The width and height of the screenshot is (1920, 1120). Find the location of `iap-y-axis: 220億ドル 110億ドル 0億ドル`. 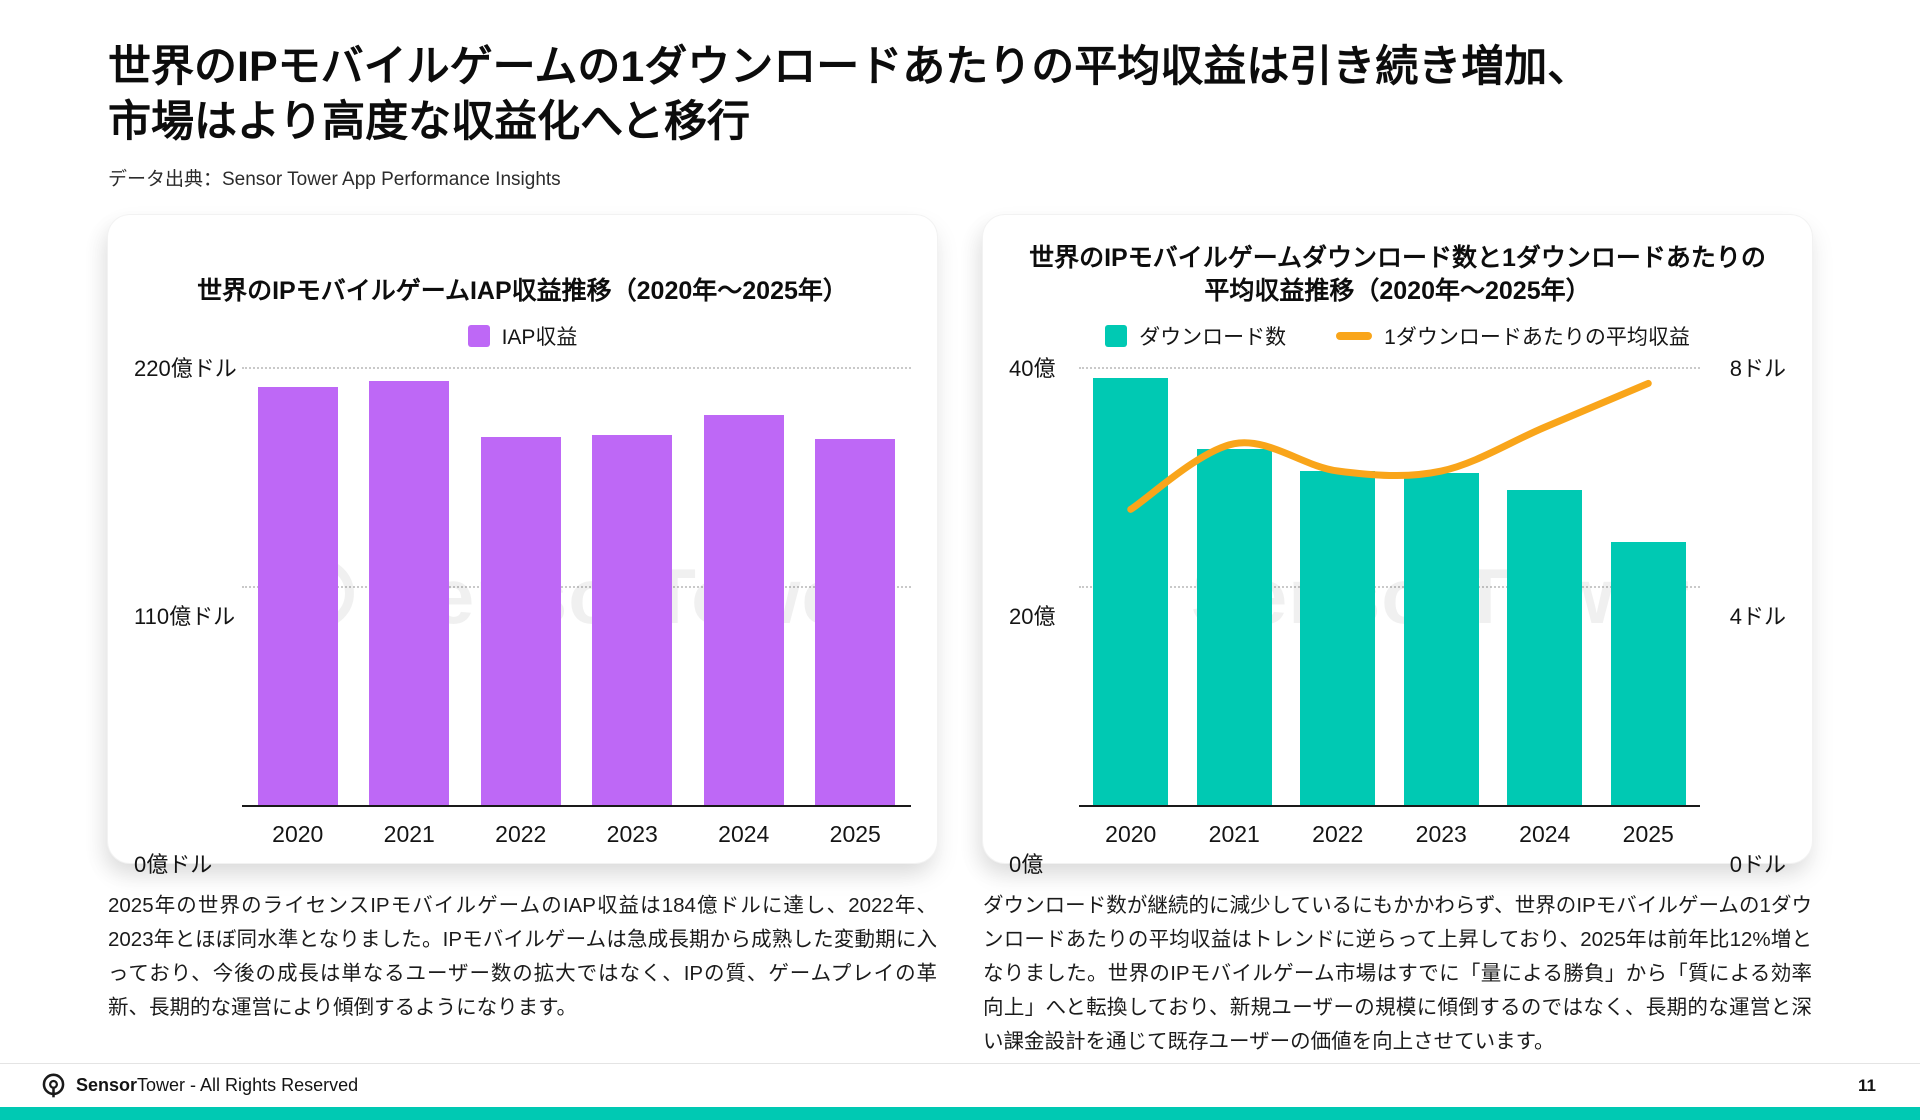

iap-y-axis: 220億ドル 110億ドル 0億ドル is located at coordinates (188, 616).